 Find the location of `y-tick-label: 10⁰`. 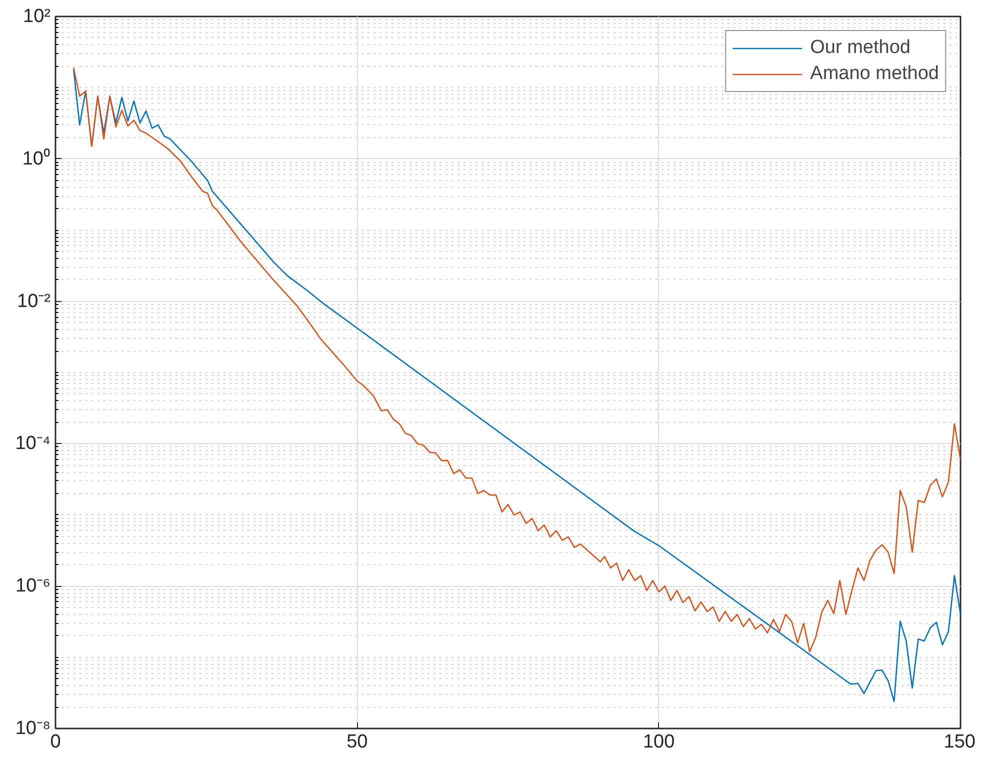

y-tick-label: 10⁰ is located at coordinates (36, 158).